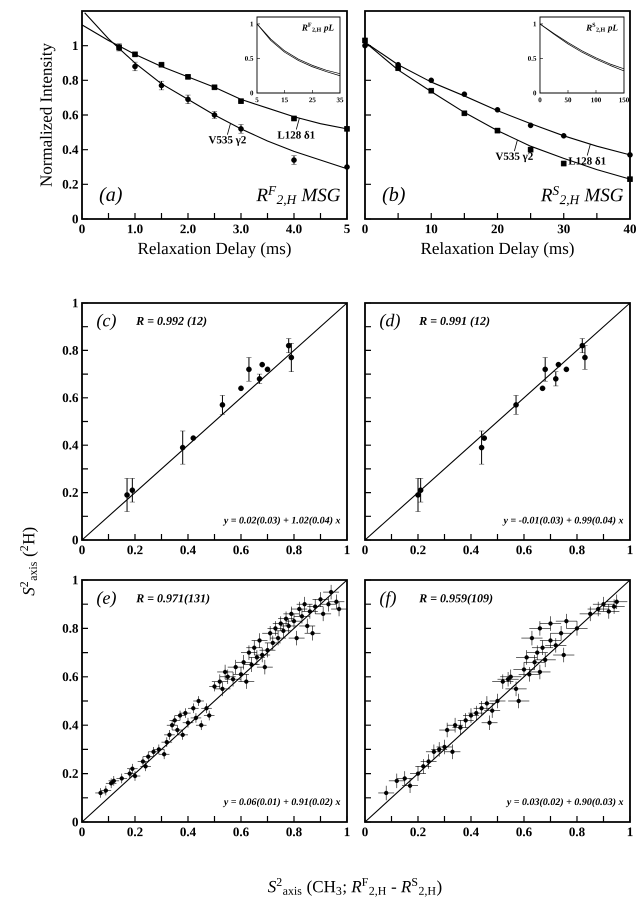 Image resolution: width=643 pixels, height=903 pixels. Describe the element at coordinates (294, 229) in the screenshot. I see `x-tick-label: 4.0` at that location.